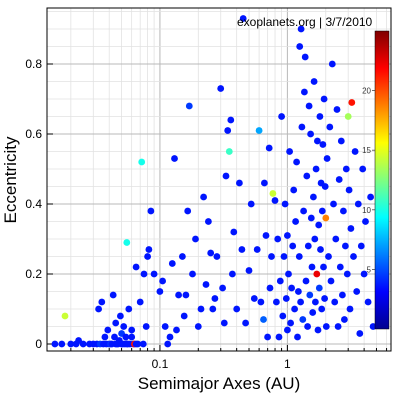 The image size is (400, 400). Describe the element at coordinates (366, 91) in the screenshot. I see `colorbar-tick-label: 20` at that location.